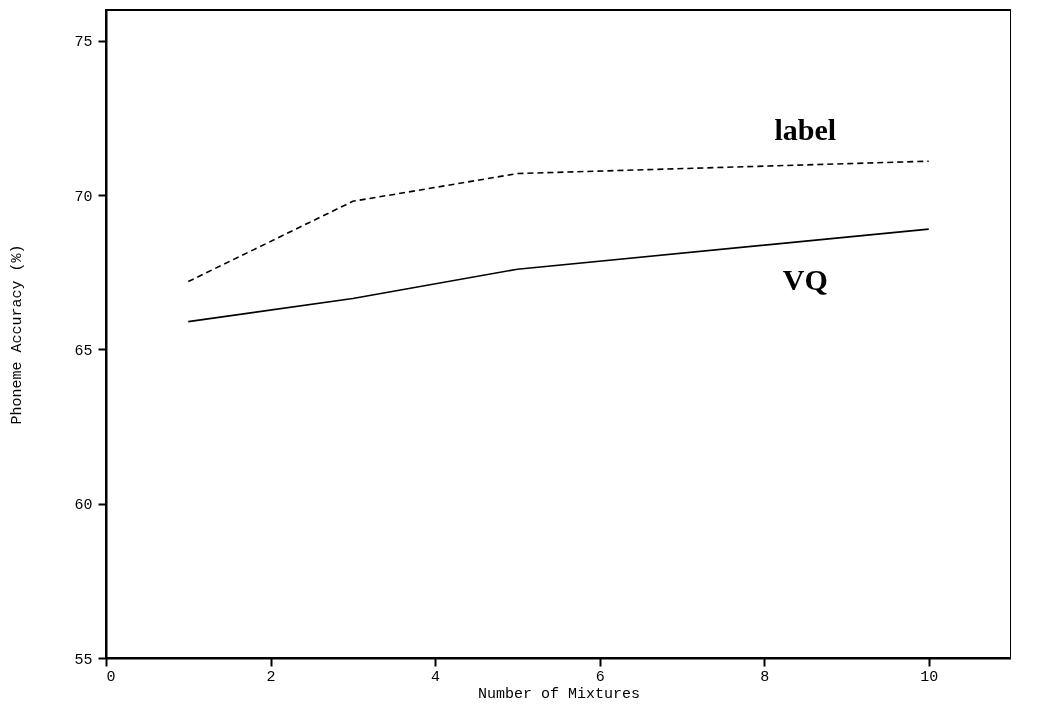  I want to click on y-tick-label: 65, so click(83, 351).